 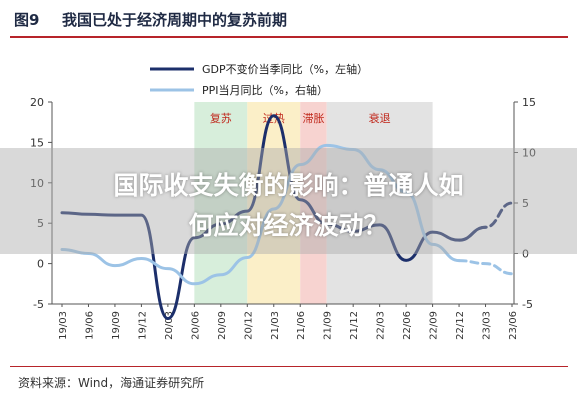 What do you see at coordinates (529, 153) in the screenshot?
I see `right-axis-tick-label: 10` at bounding box center [529, 153].